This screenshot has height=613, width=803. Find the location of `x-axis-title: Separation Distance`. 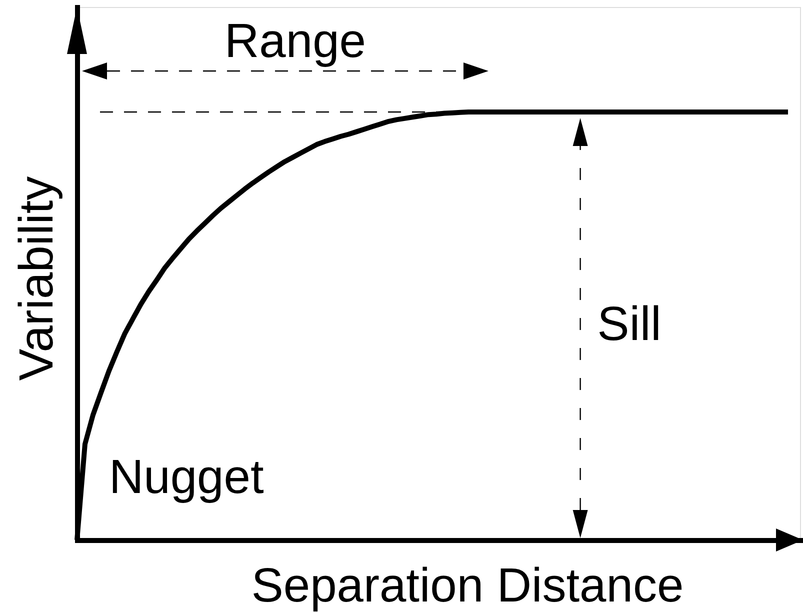

x-axis-title: Separation Distance is located at coordinates (467, 586).